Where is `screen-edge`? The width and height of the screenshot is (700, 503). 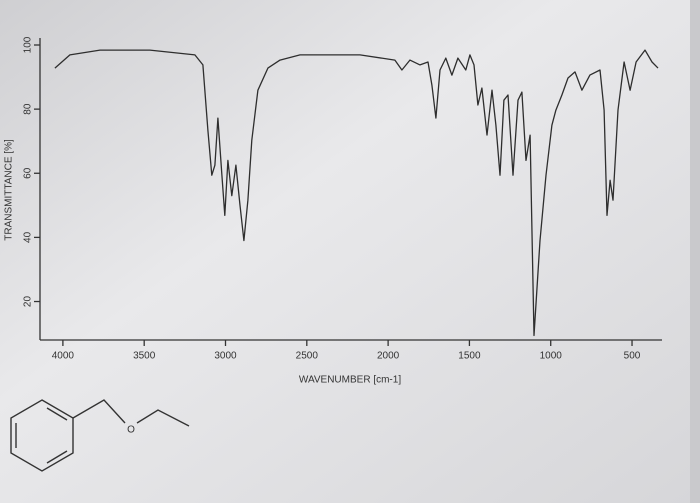 screen-edge is located at coordinates (695, 251).